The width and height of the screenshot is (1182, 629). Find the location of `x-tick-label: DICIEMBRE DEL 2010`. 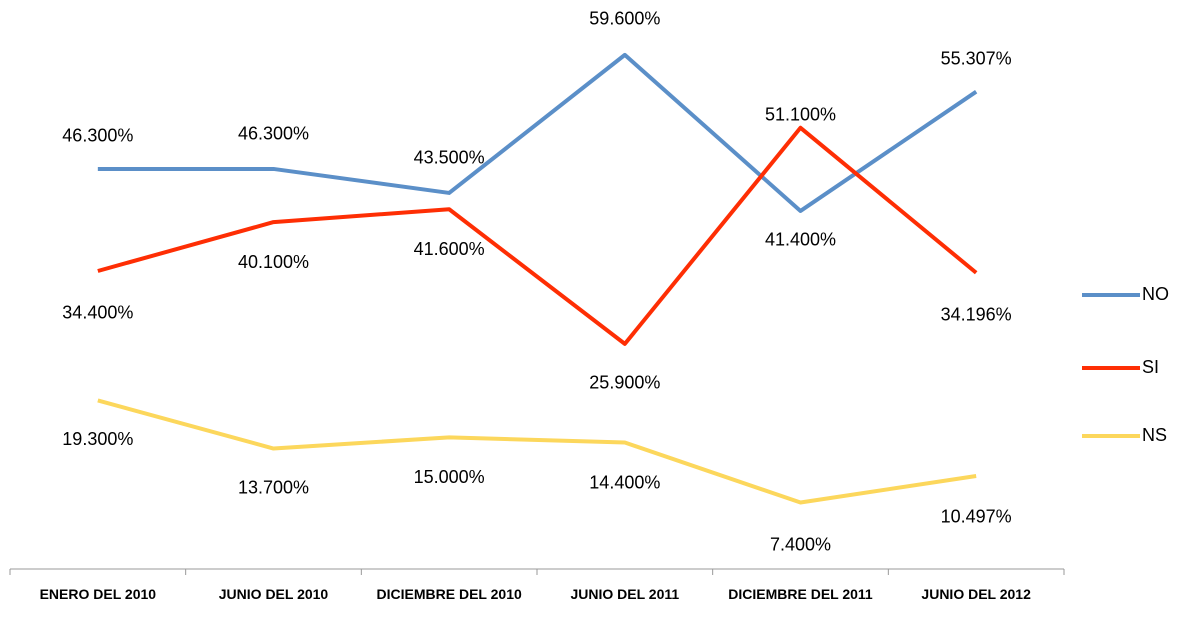

x-tick-label: DICIEMBRE DEL 2010 is located at coordinates (449, 594).